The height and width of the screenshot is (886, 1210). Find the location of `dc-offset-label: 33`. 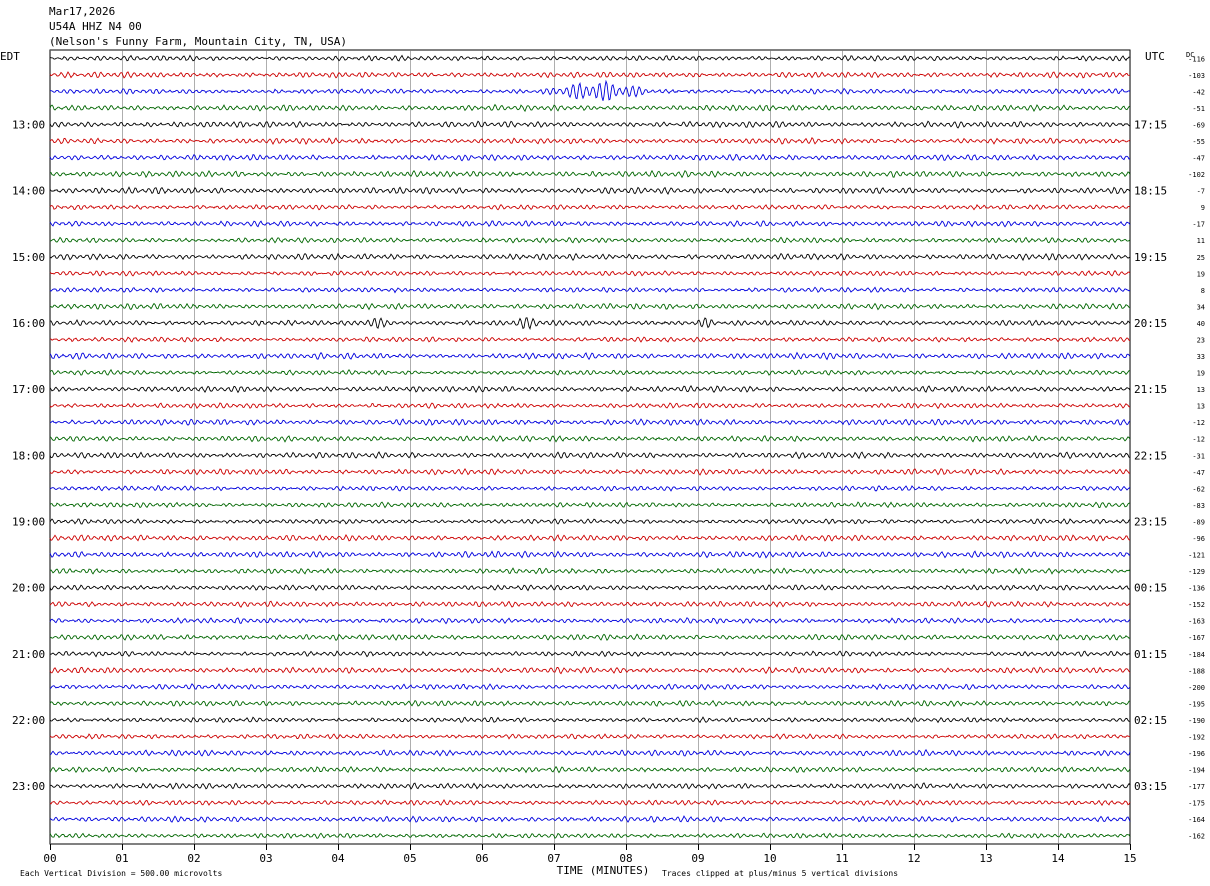

dc-offset-label: 33 is located at coordinates (1201, 357).